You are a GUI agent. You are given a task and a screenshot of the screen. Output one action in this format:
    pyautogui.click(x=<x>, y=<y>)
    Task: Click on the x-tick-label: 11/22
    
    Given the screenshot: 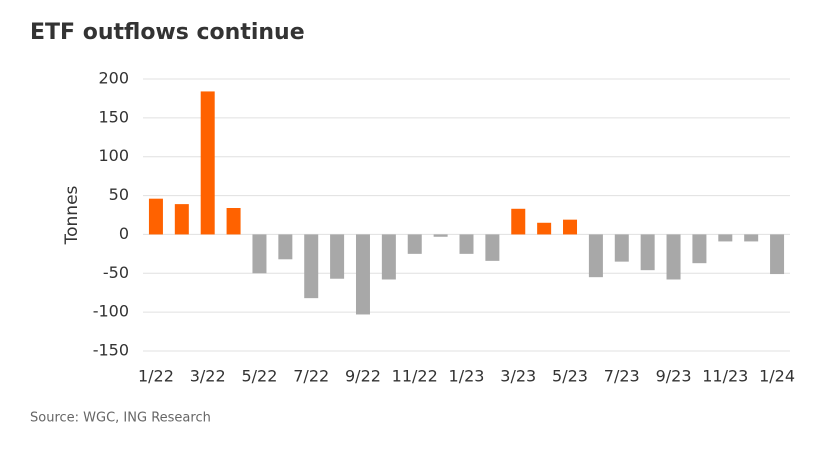 What is the action you would take?
    pyautogui.click(x=415, y=376)
    